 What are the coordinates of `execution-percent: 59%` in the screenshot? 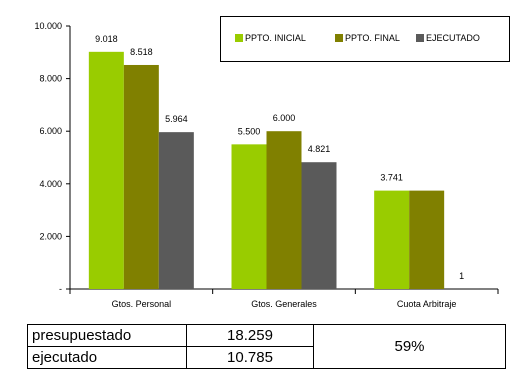 It's located at (409, 346).